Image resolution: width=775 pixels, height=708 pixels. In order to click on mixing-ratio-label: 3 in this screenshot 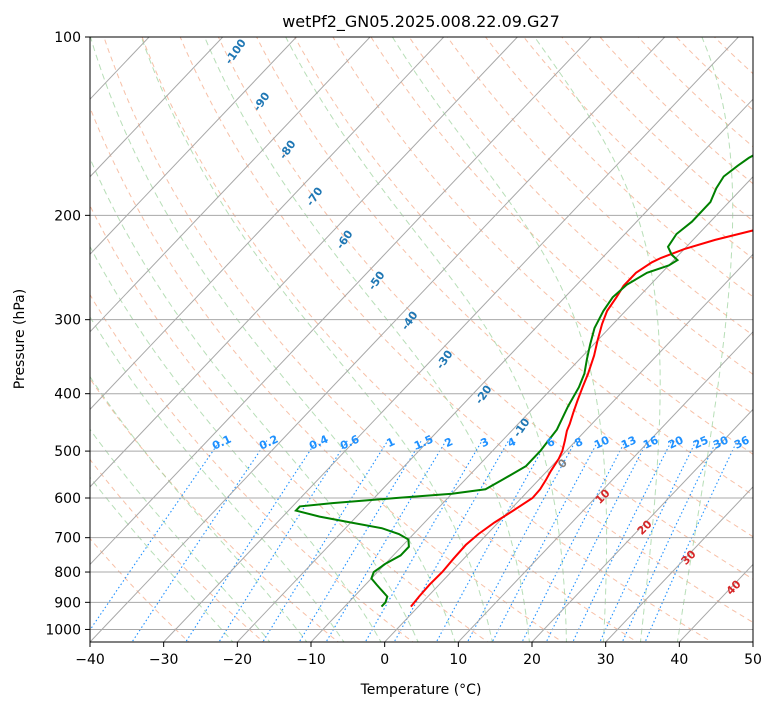, I will do `click(485, 442)`.